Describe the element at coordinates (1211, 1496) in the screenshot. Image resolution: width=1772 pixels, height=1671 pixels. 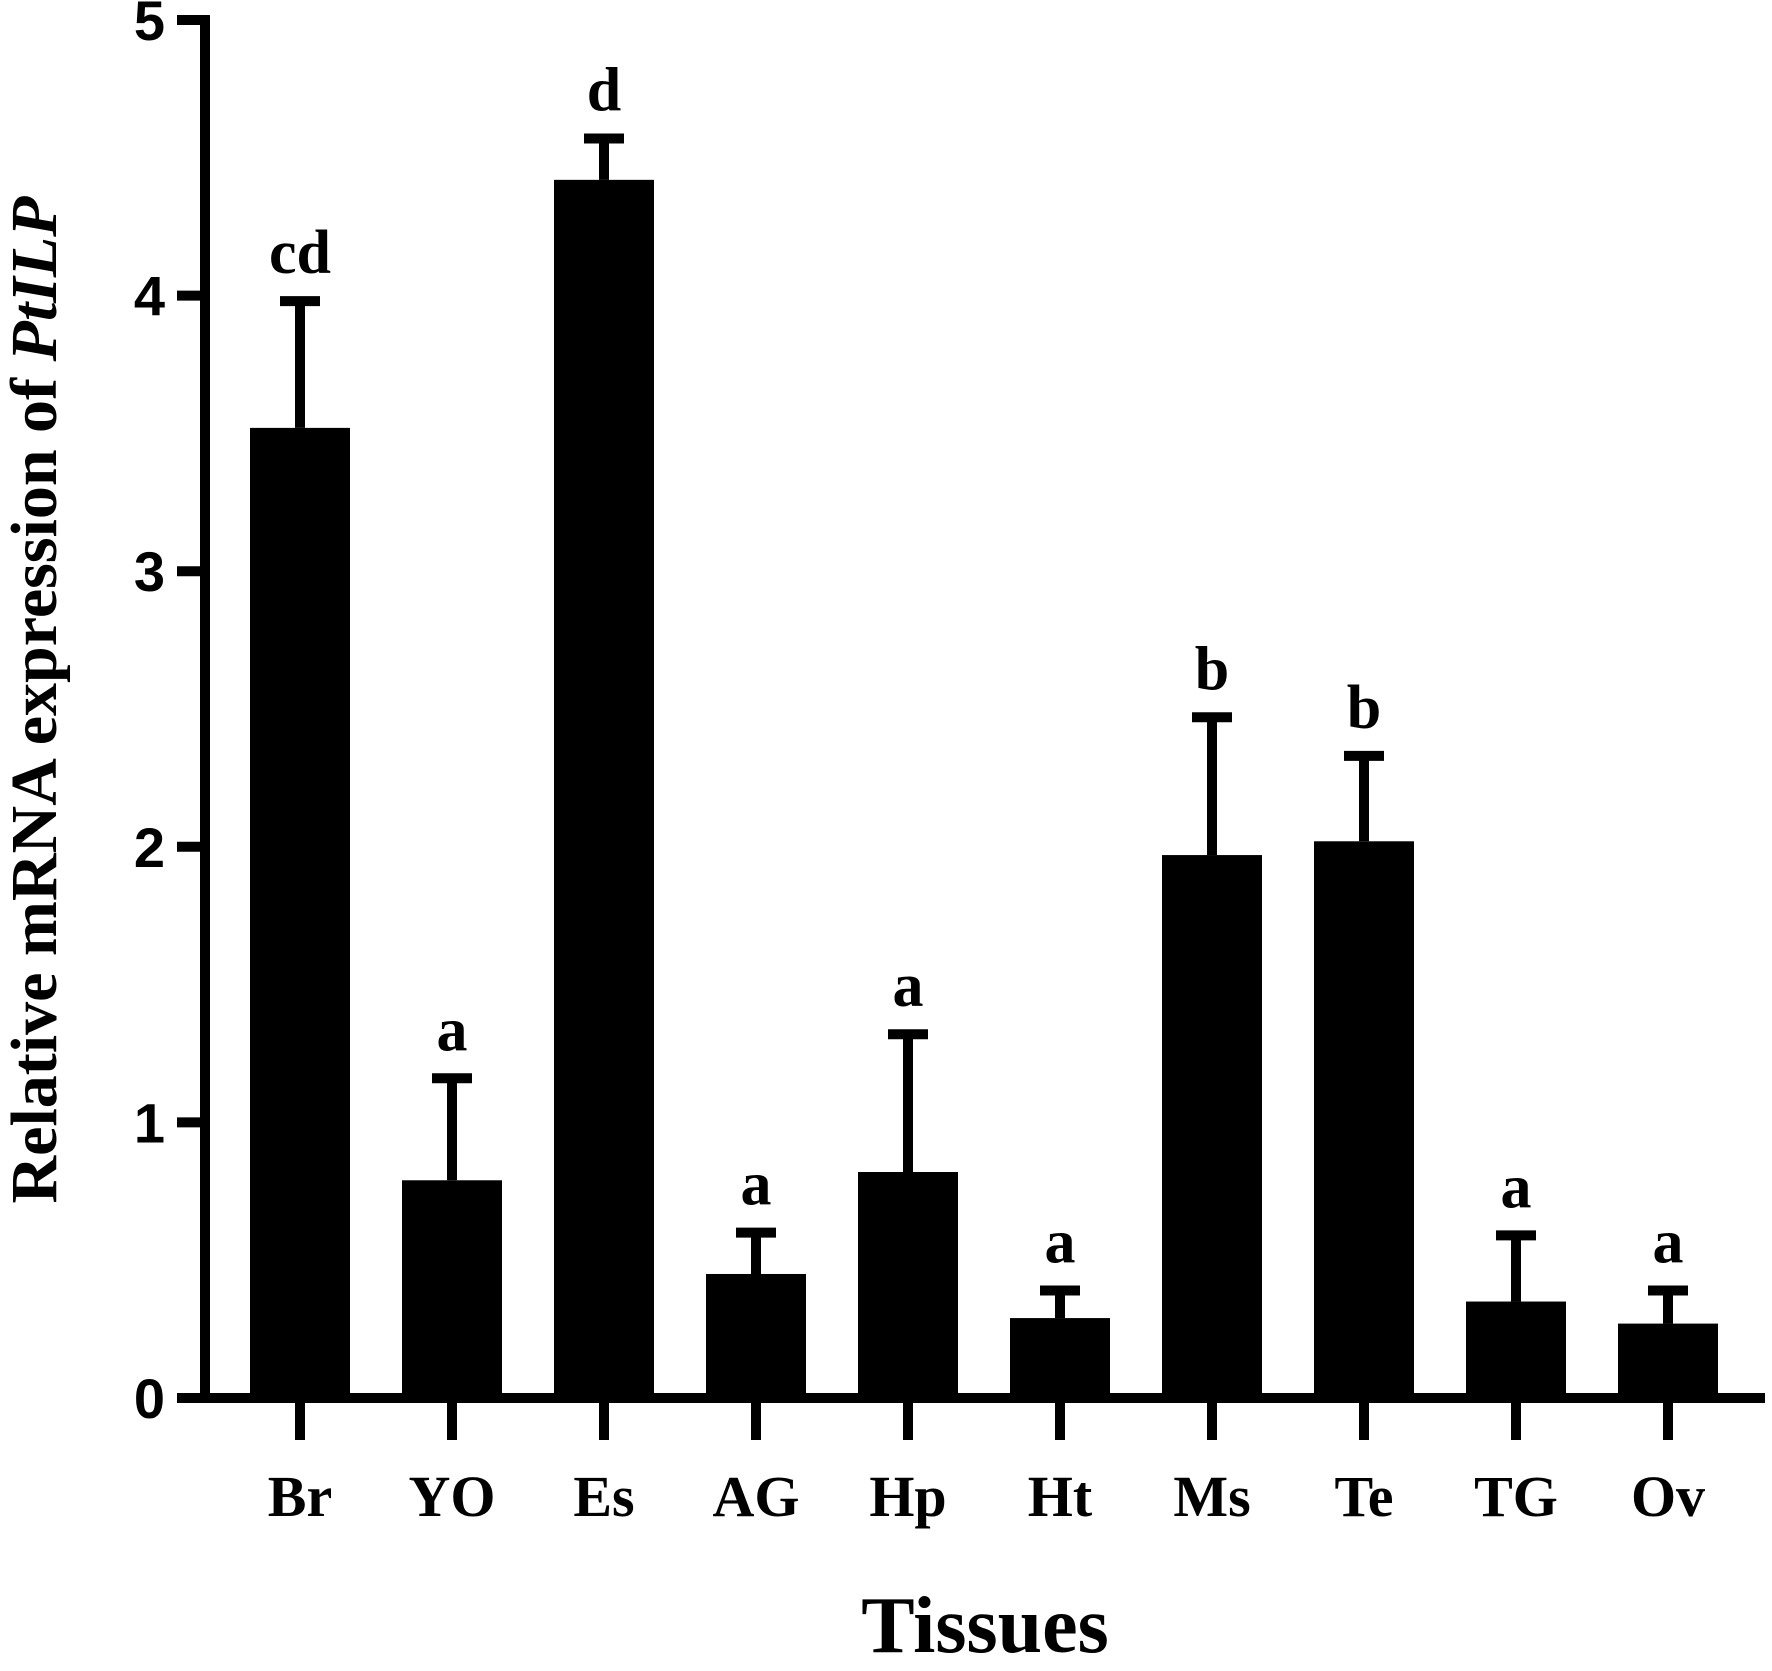
I see `x-tick-label: Ms` at that location.